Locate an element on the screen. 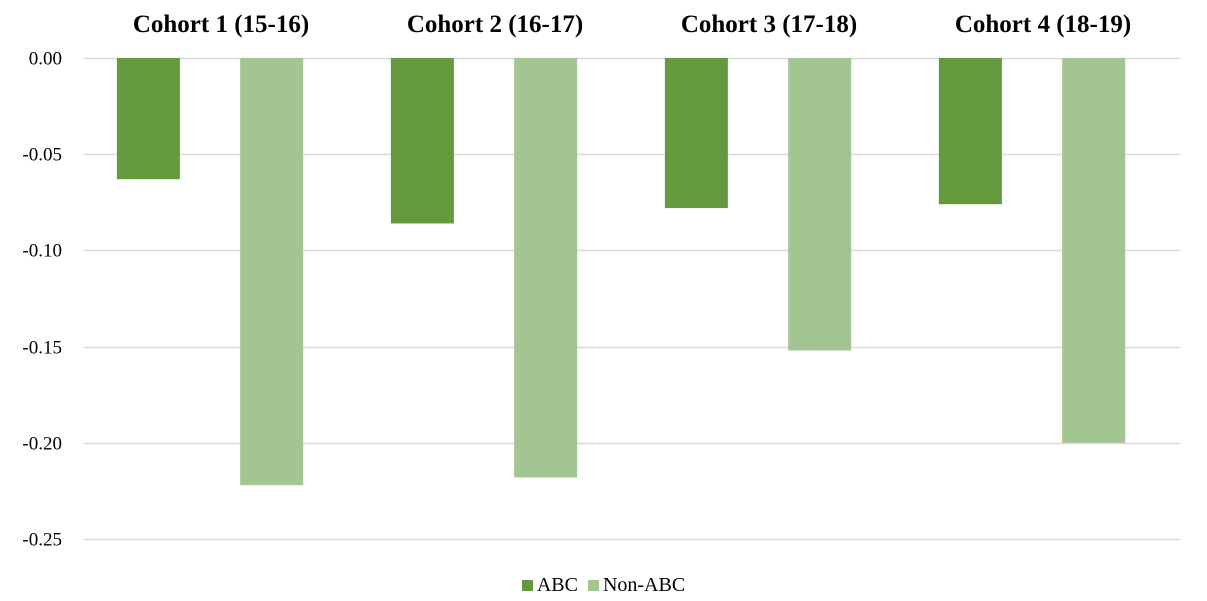 The width and height of the screenshot is (1207, 601). legend-label-non-abc: Non-ABC is located at coordinates (644, 585).